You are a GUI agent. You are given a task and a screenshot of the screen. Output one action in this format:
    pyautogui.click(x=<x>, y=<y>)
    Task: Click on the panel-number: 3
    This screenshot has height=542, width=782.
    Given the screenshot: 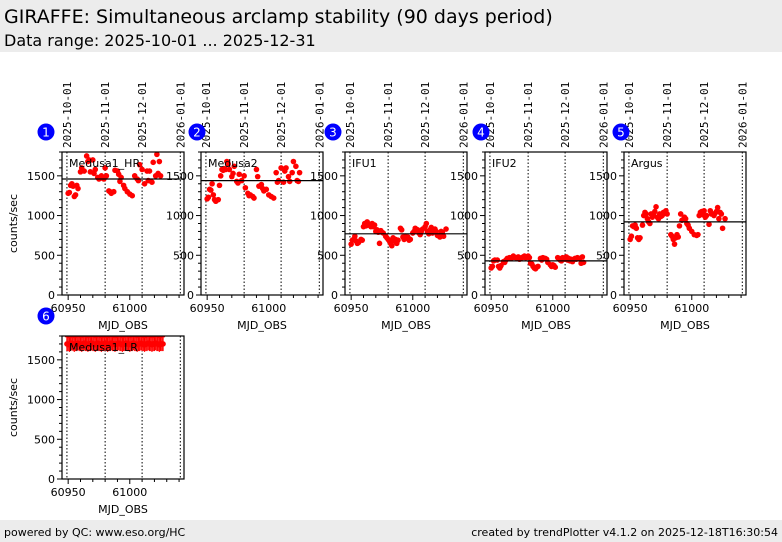 What is the action you would take?
    pyautogui.click(x=333, y=133)
    